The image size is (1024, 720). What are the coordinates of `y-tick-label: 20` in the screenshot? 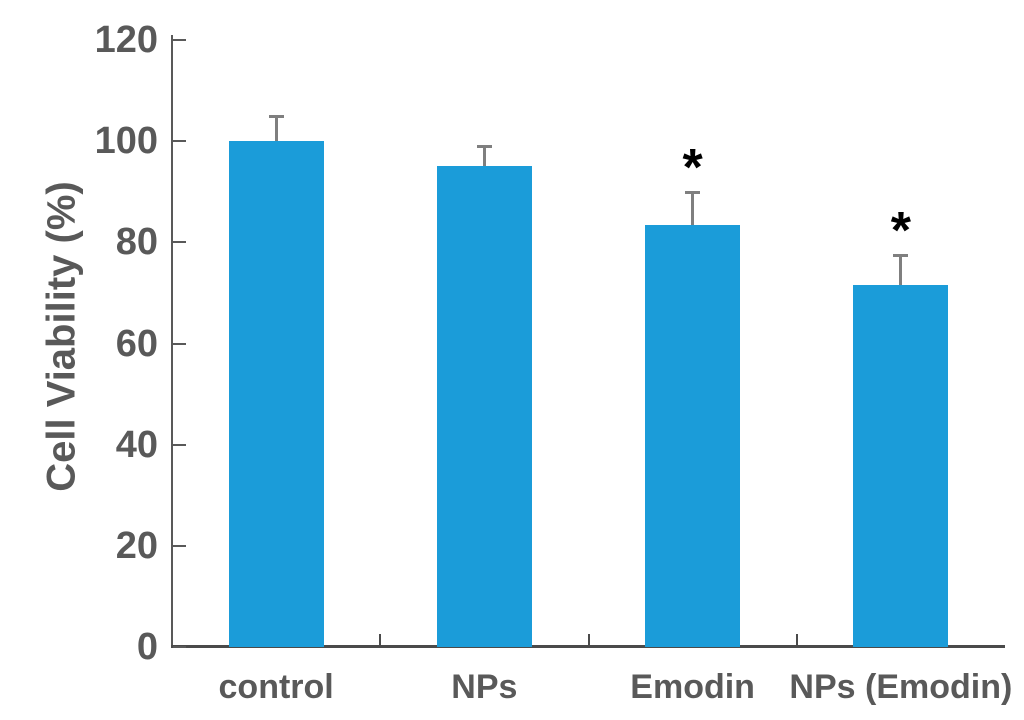 It's located at (136, 545).